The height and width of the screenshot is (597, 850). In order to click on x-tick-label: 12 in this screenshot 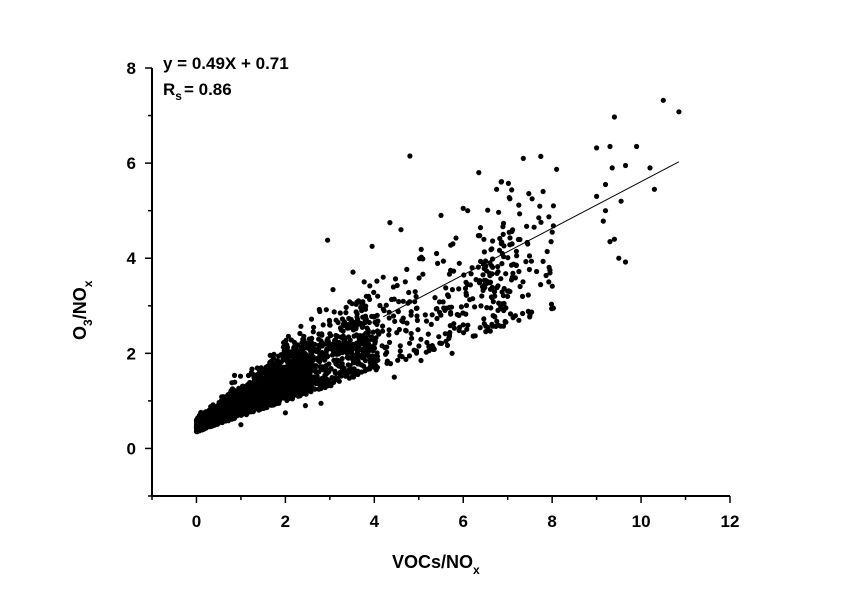, I will do `click(730, 521)`.